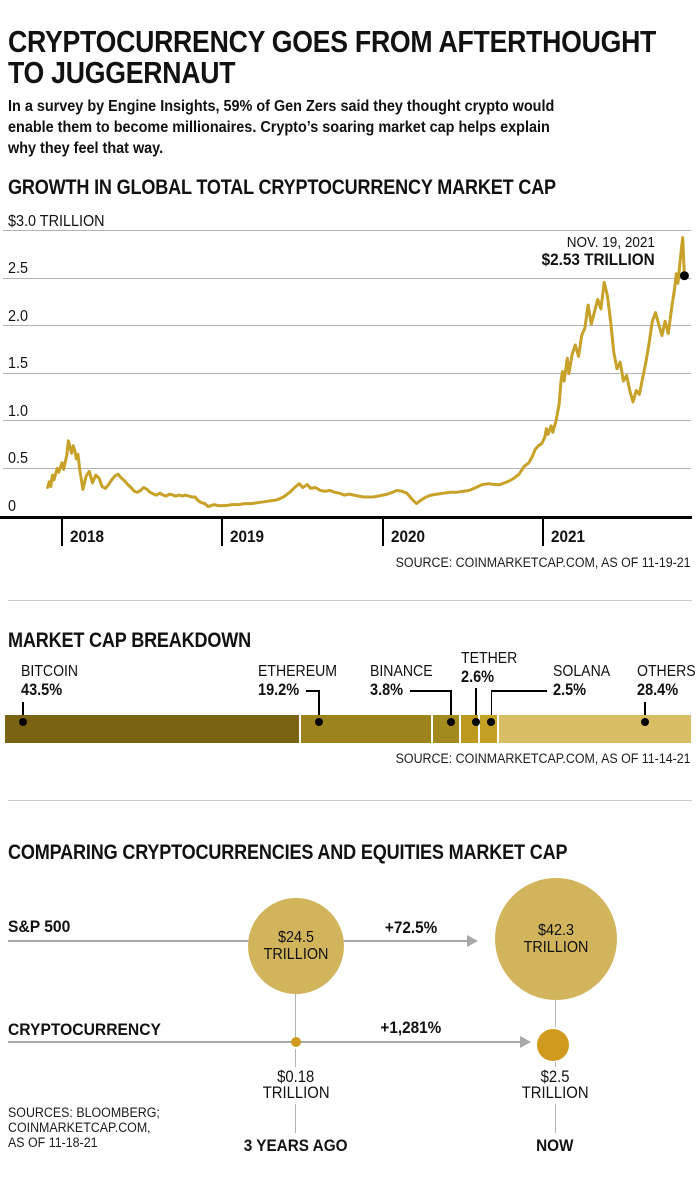 The width and height of the screenshot is (700, 1196). What do you see at coordinates (568, 536) in the screenshot?
I see `x-axis-label-2021: 2021` at bounding box center [568, 536].